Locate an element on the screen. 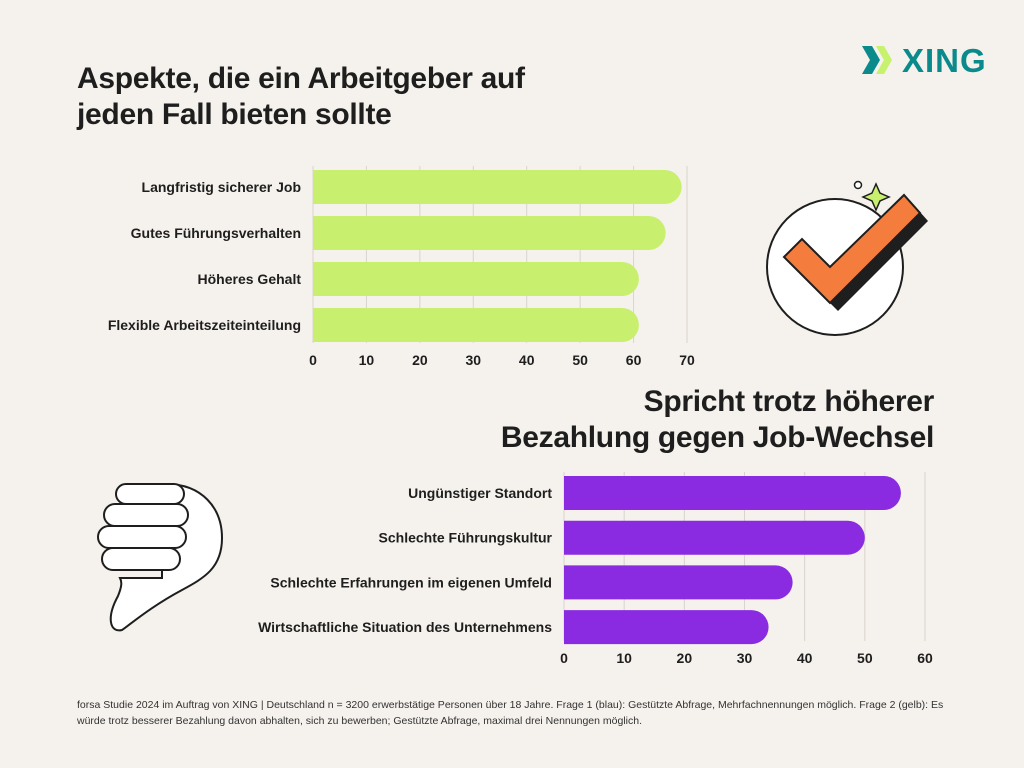 This screenshot has height=768, width=1024. chart2-category-label: Schlechte Erfahrungen im eigenen Umfeld is located at coordinates (411, 582).